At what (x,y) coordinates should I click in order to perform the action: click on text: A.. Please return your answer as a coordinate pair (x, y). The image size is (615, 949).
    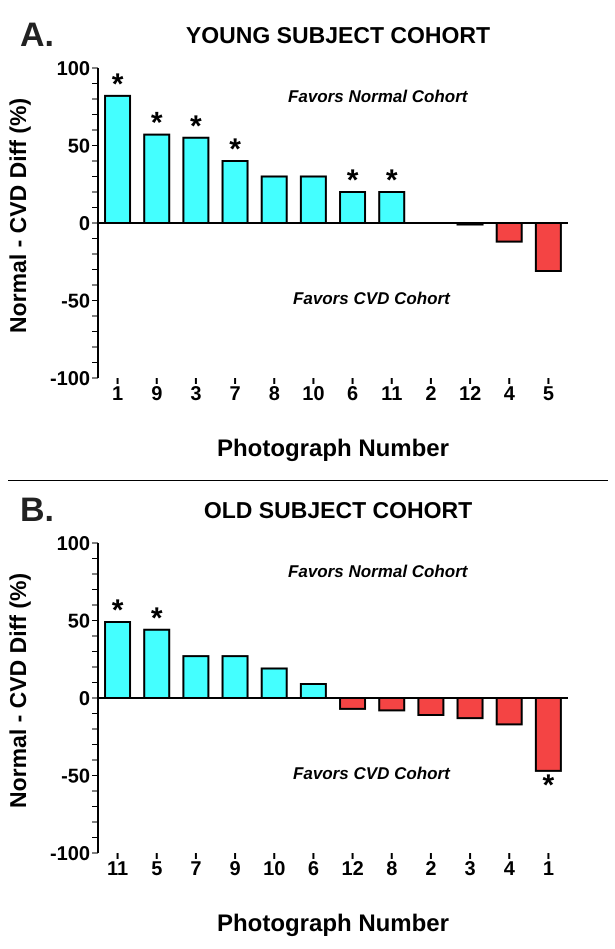
    Looking at the image, I should click on (37, 35).